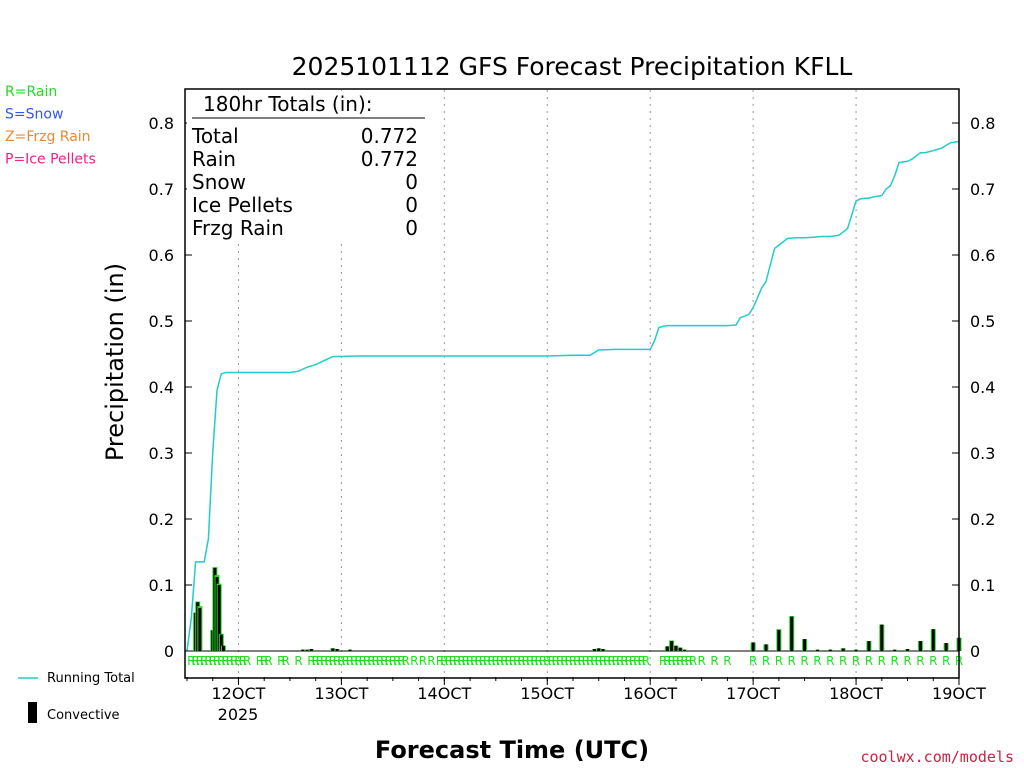  What do you see at coordinates (411, 205) in the screenshot?
I see `totals-row-value: 0` at bounding box center [411, 205].